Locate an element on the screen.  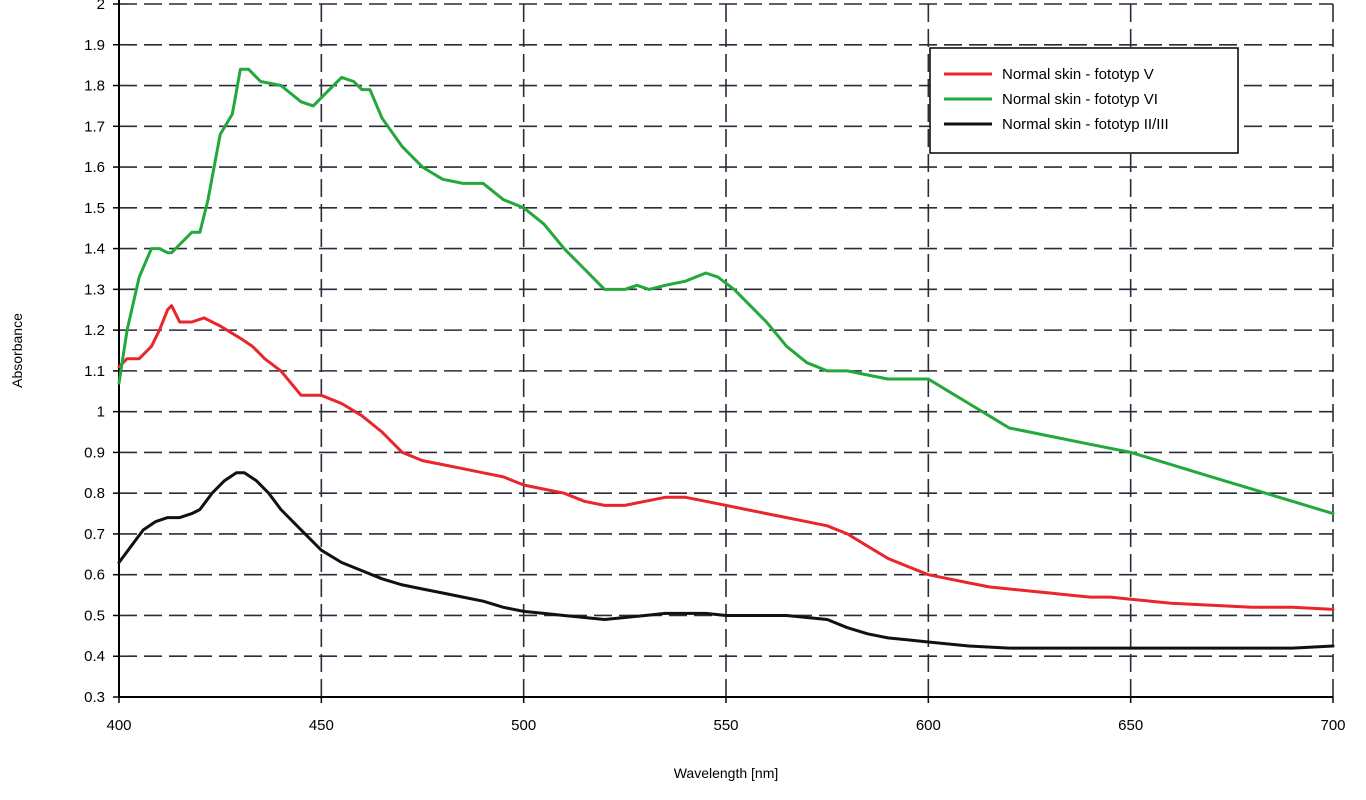
x-tick-label-1: 450 is located at coordinates (321, 725).